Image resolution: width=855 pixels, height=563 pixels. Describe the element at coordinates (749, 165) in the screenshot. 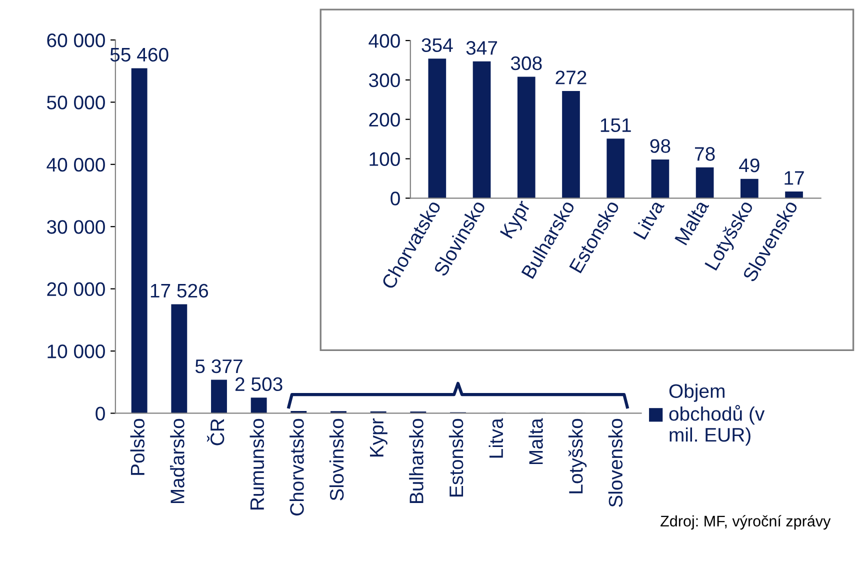

I see `data-label: 49` at that location.